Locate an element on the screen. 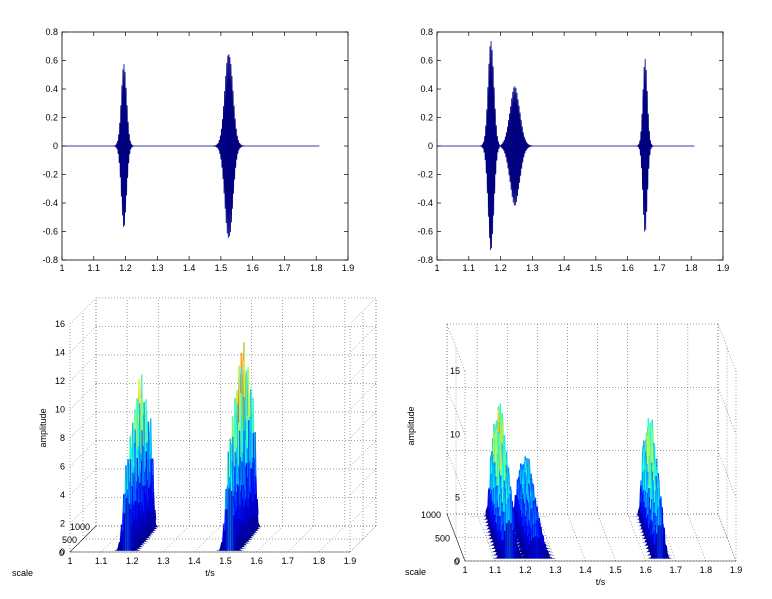  z-tick-label: 4 is located at coordinates (62, 495).